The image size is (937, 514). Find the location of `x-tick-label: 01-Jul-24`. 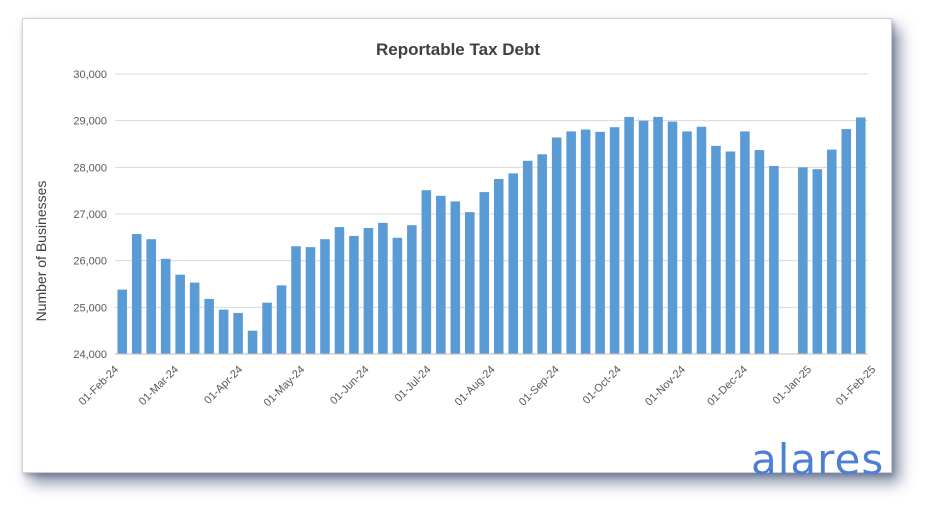

x-tick-label: 01-Jul-24 is located at coordinates (413, 384).